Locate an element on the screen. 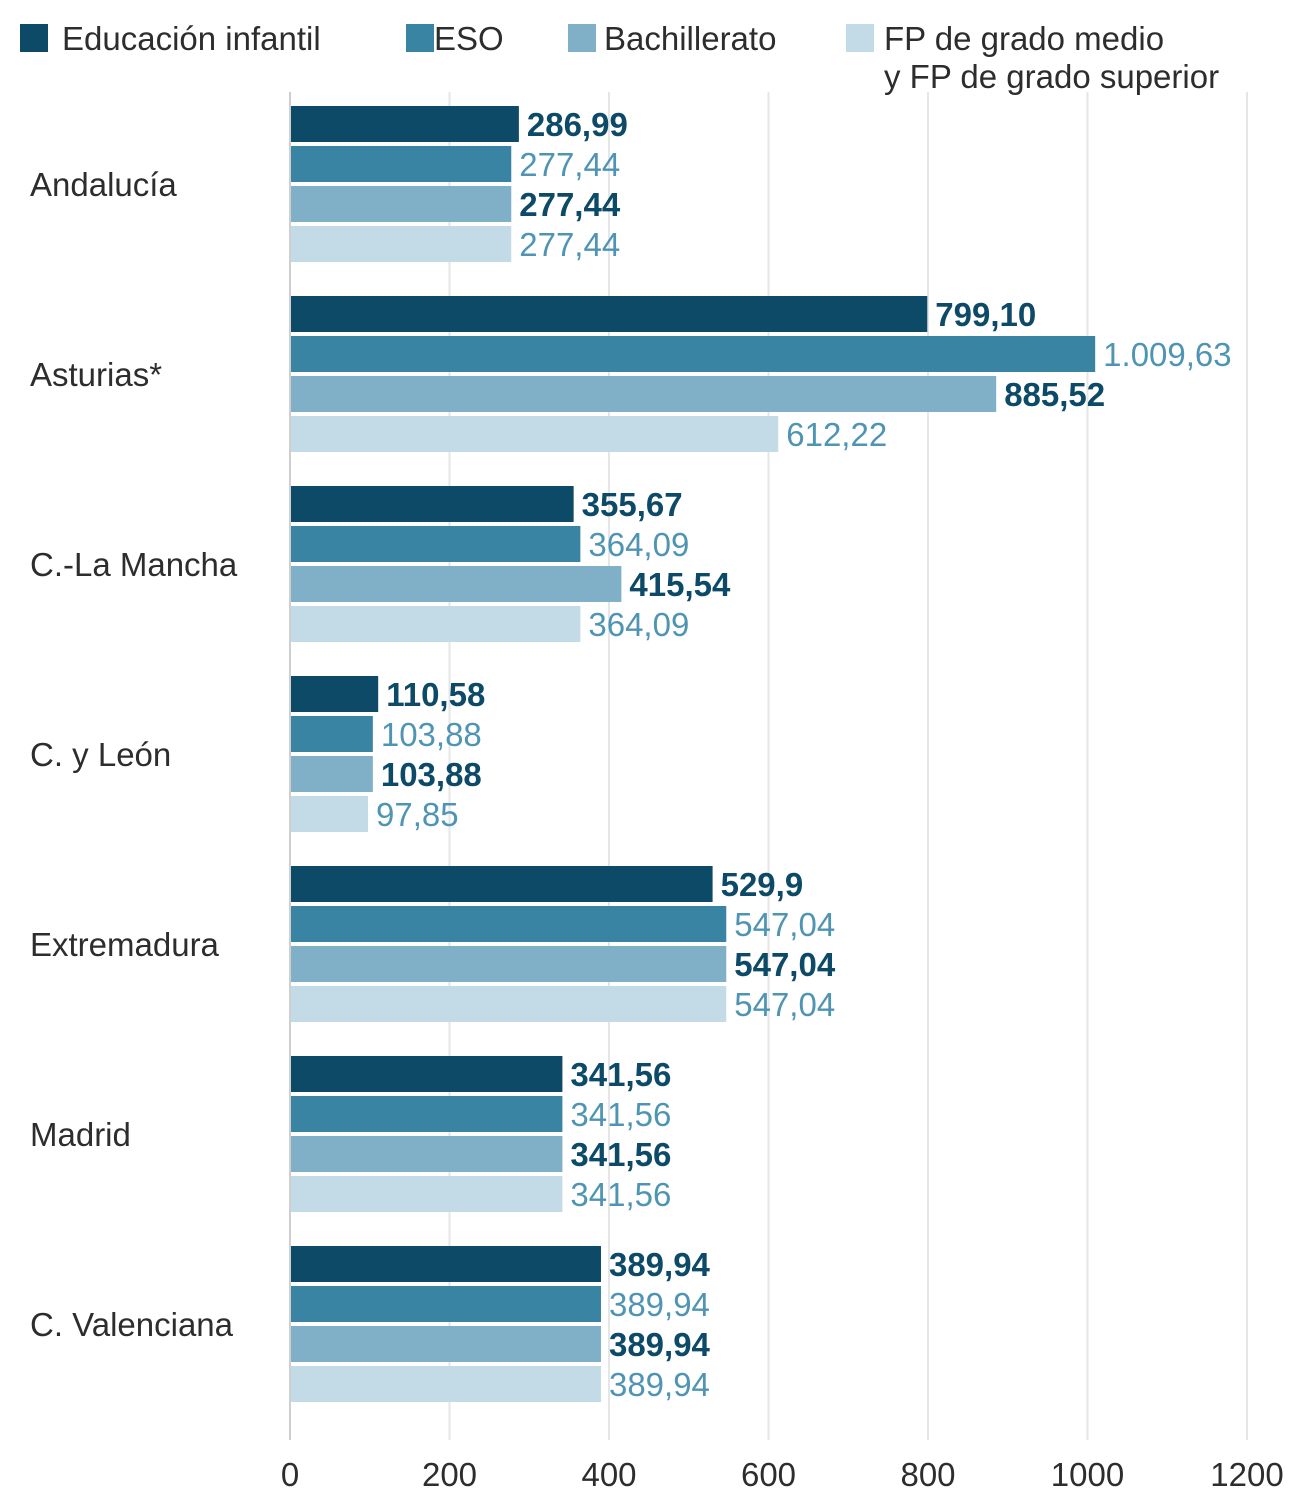 The height and width of the screenshot is (1493, 1294). data-label-asturias-educacion-infantil: 799,10 is located at coordinates (985, 314).